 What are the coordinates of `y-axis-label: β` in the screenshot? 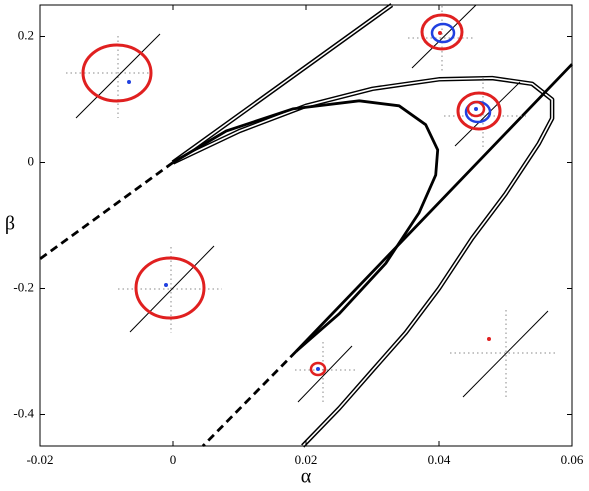 It's located at (10, 224).